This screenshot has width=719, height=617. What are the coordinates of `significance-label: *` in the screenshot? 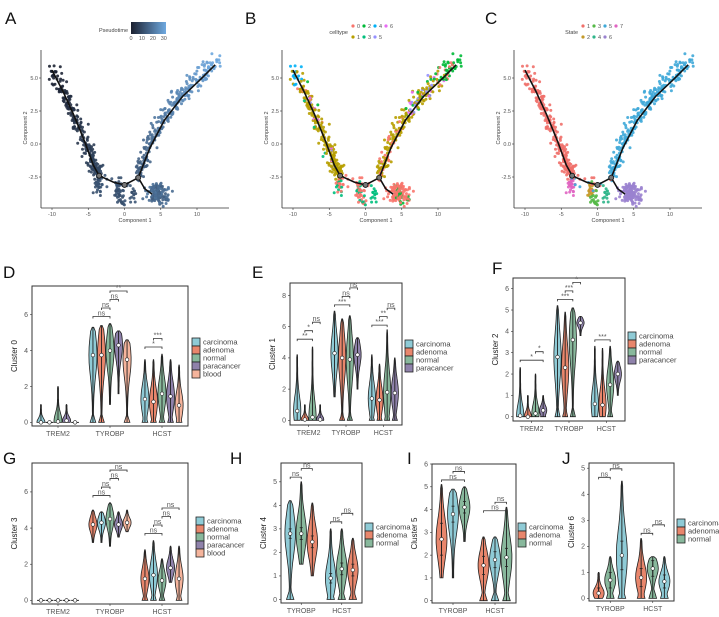 It's located at (153, 344).